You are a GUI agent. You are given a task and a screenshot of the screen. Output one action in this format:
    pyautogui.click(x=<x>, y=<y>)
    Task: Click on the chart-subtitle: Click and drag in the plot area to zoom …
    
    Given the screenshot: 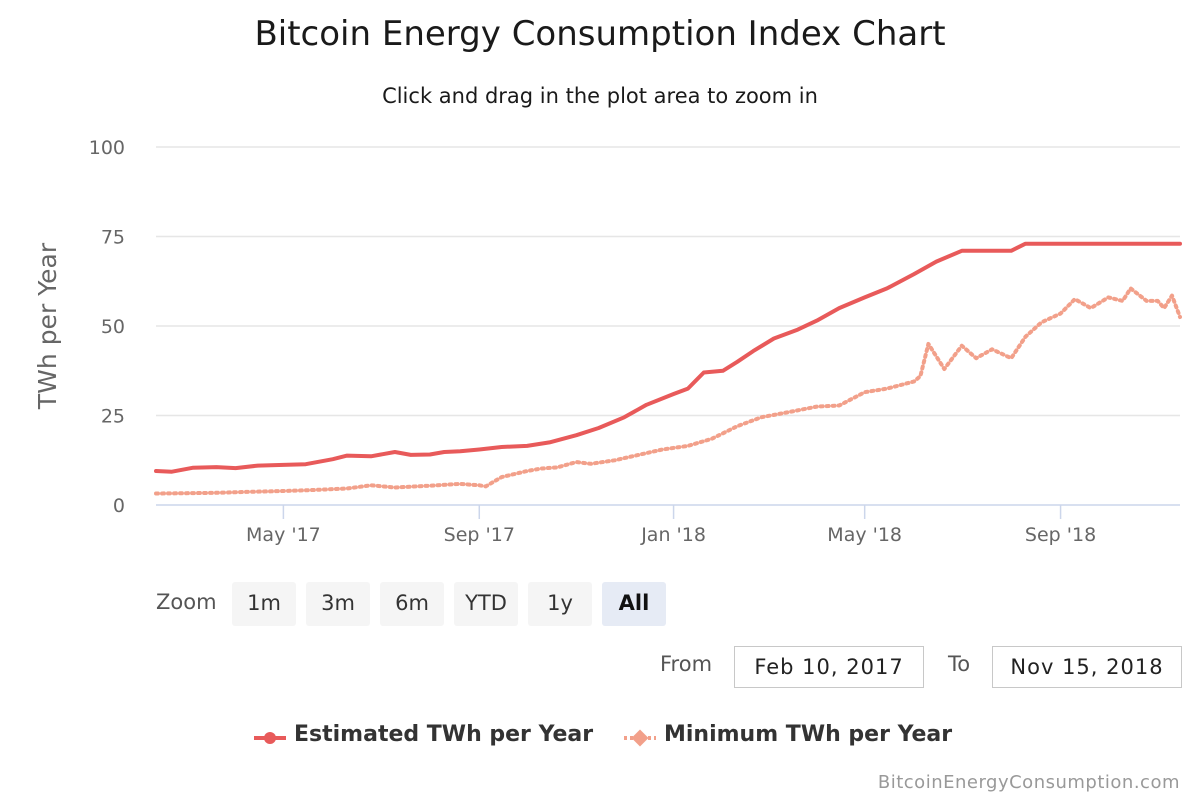 What is the action you would take?
    pyautogui.click(x=600, y=96)
    